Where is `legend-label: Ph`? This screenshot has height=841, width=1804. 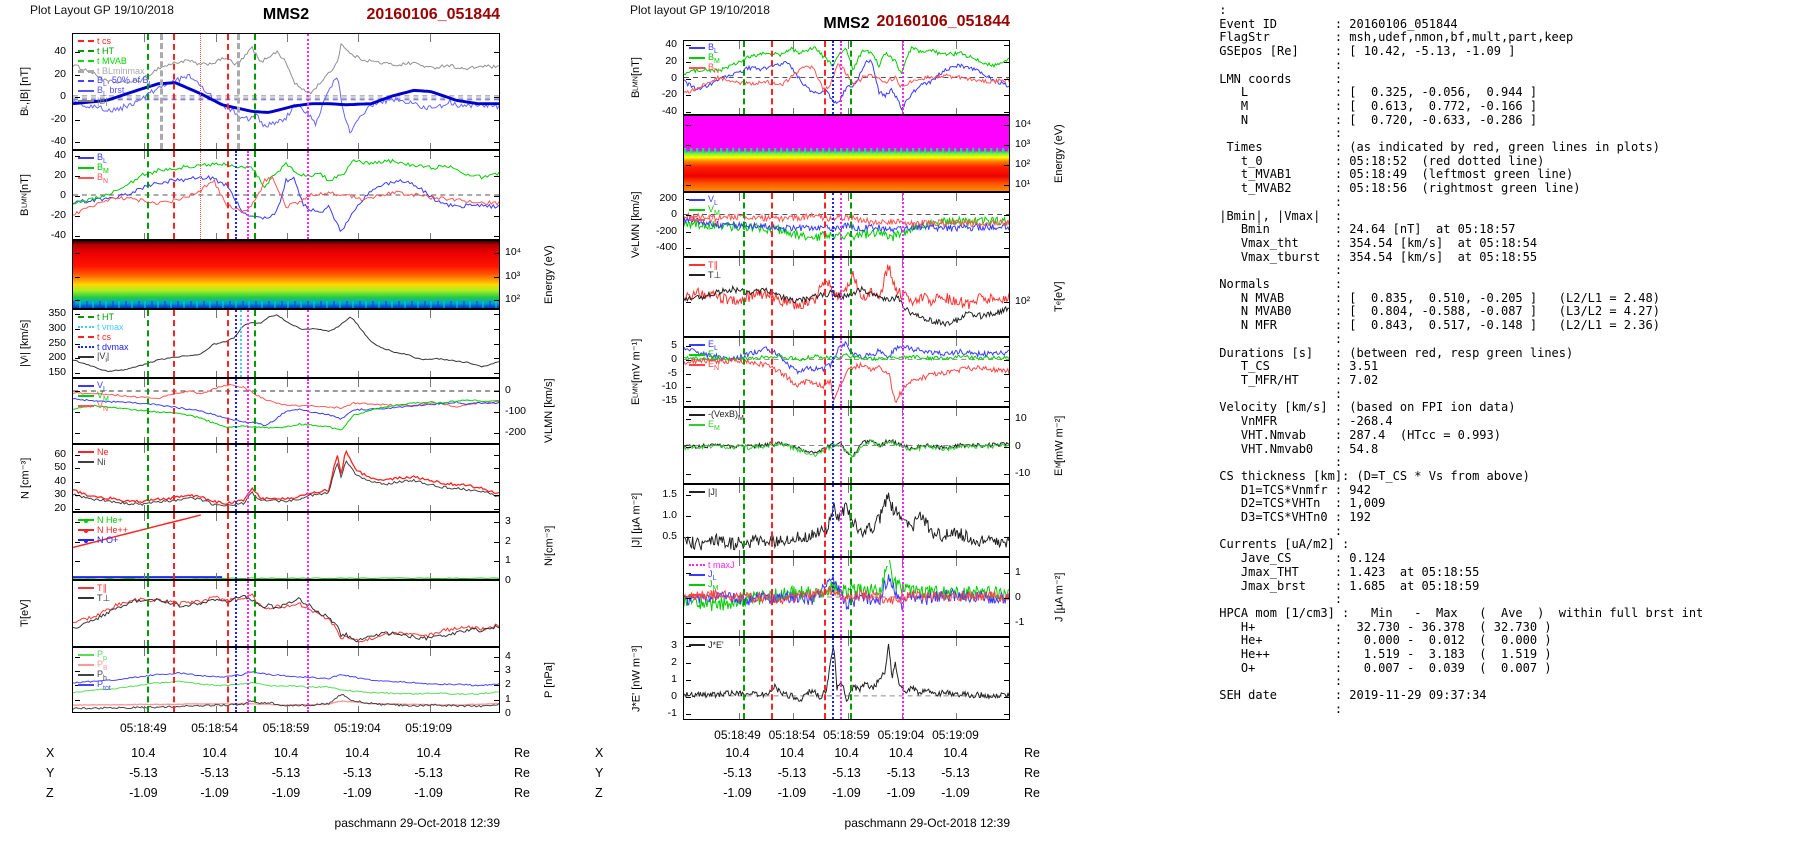
legend-label: Ph is located at coordinates (102, 675).